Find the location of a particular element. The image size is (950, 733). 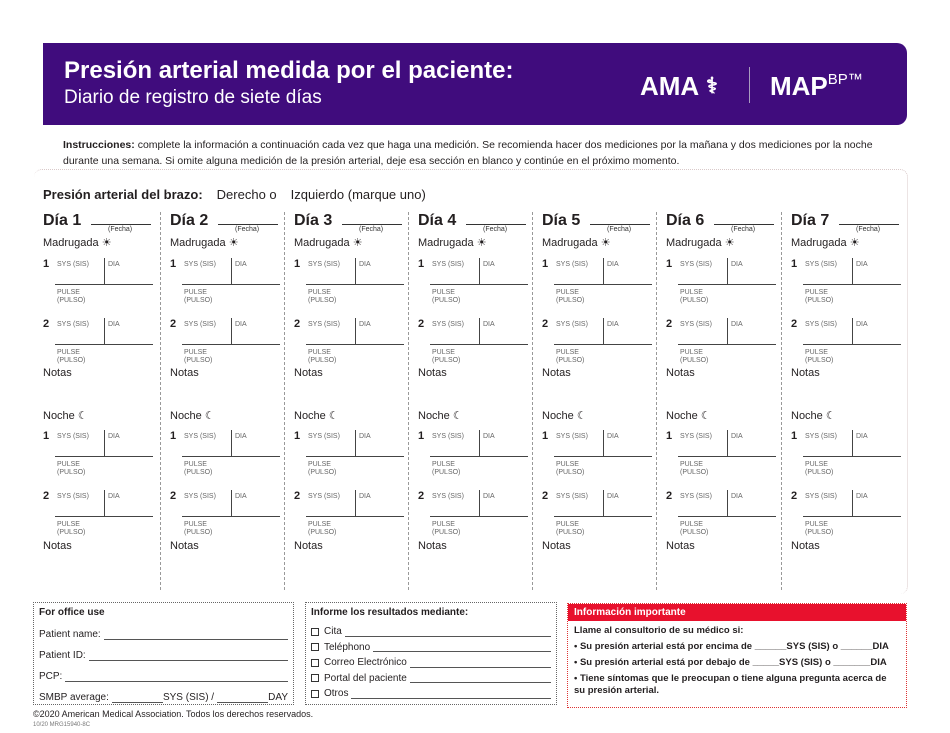

report-option: Portal del paciente is located at coordinates (431, 679).